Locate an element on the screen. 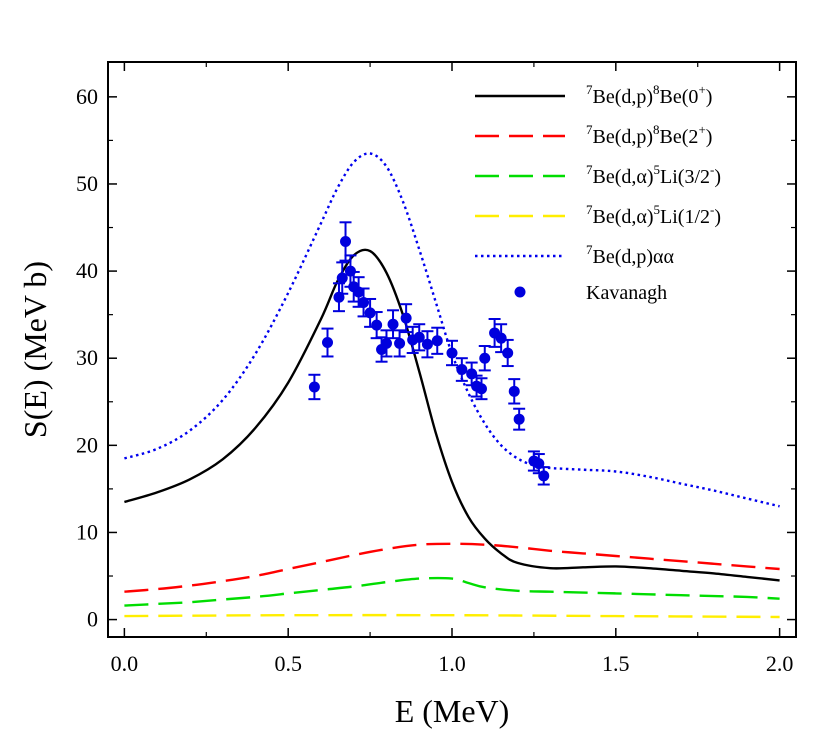 The image size is (830, 749). y-tick-label: 50 is located at coordinates (87, 183).